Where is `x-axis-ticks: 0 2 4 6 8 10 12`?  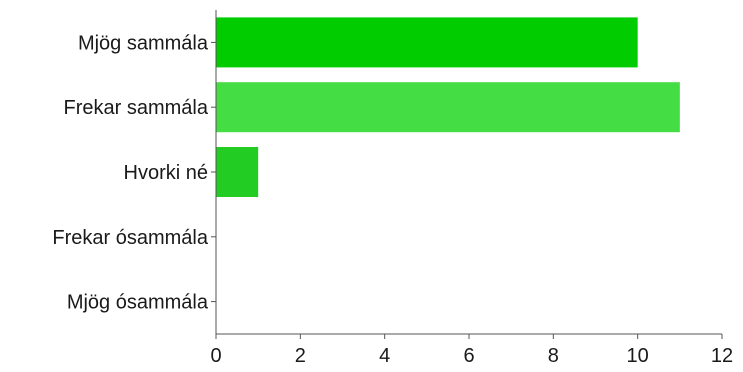
x-axis-ticks: 0 2 4 6 8 10 12 is located at coordinates (471, 350).